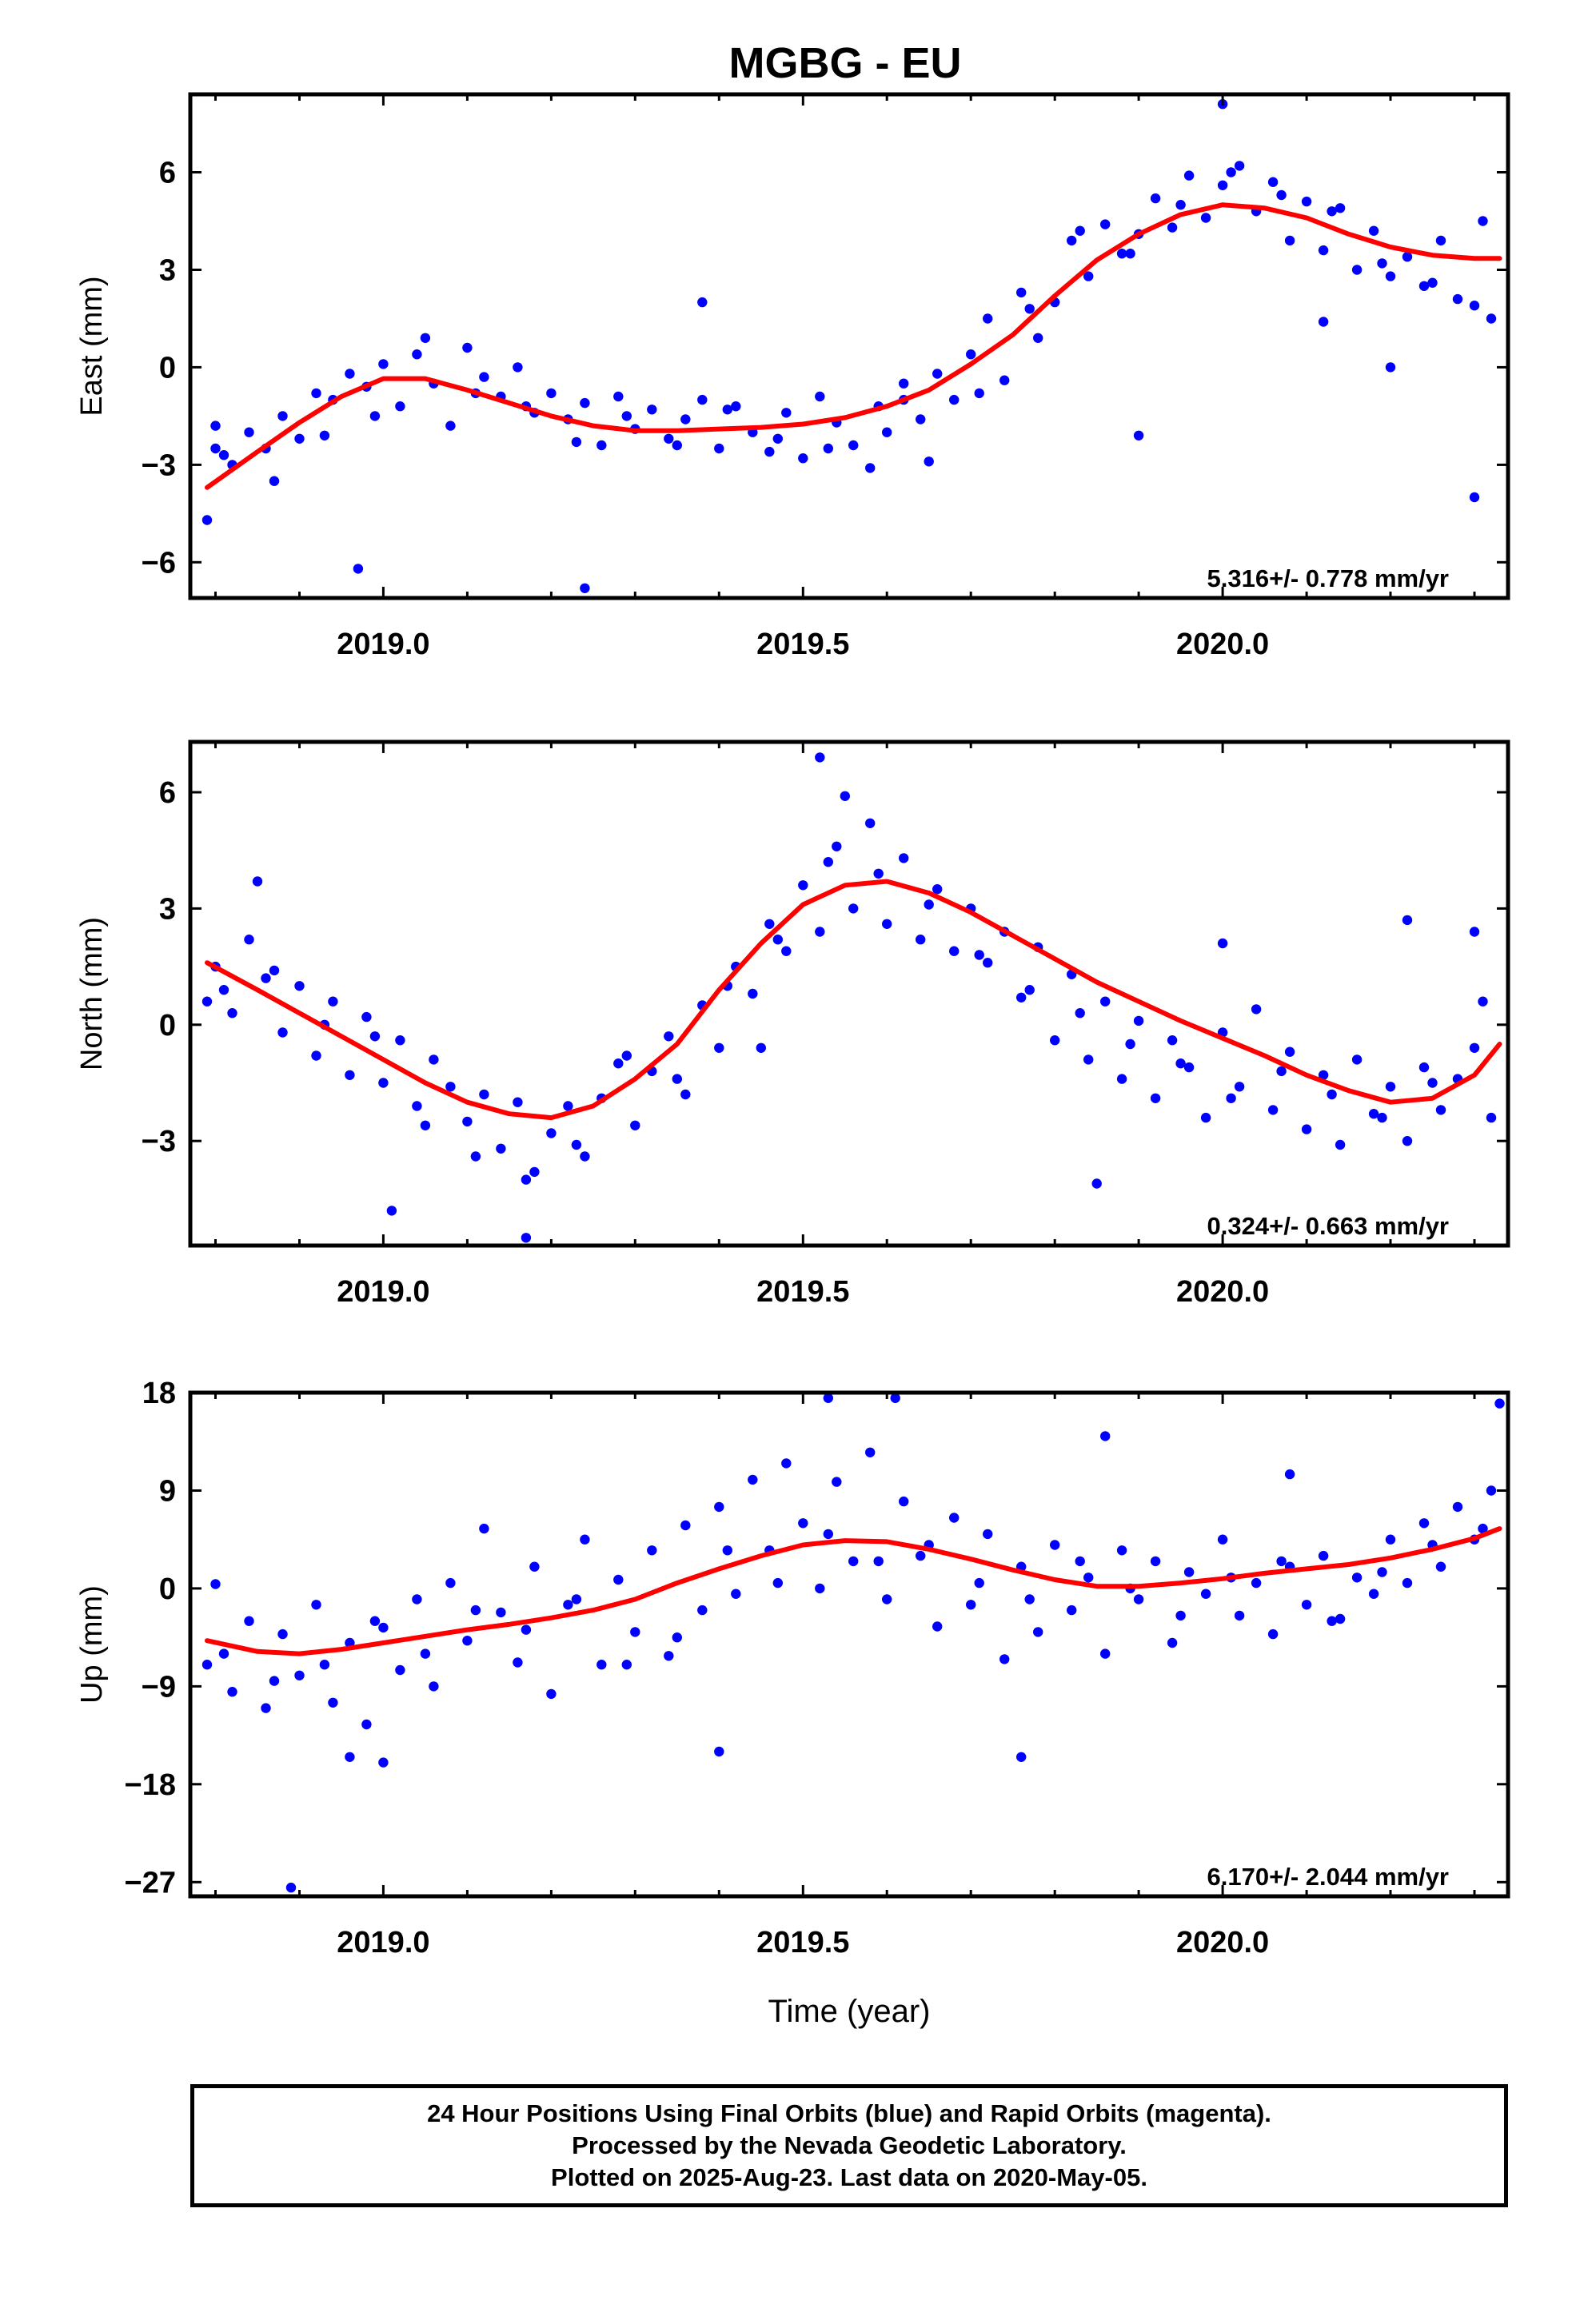  I want to click on east-y-tick-label: 6, so click(168, 173).